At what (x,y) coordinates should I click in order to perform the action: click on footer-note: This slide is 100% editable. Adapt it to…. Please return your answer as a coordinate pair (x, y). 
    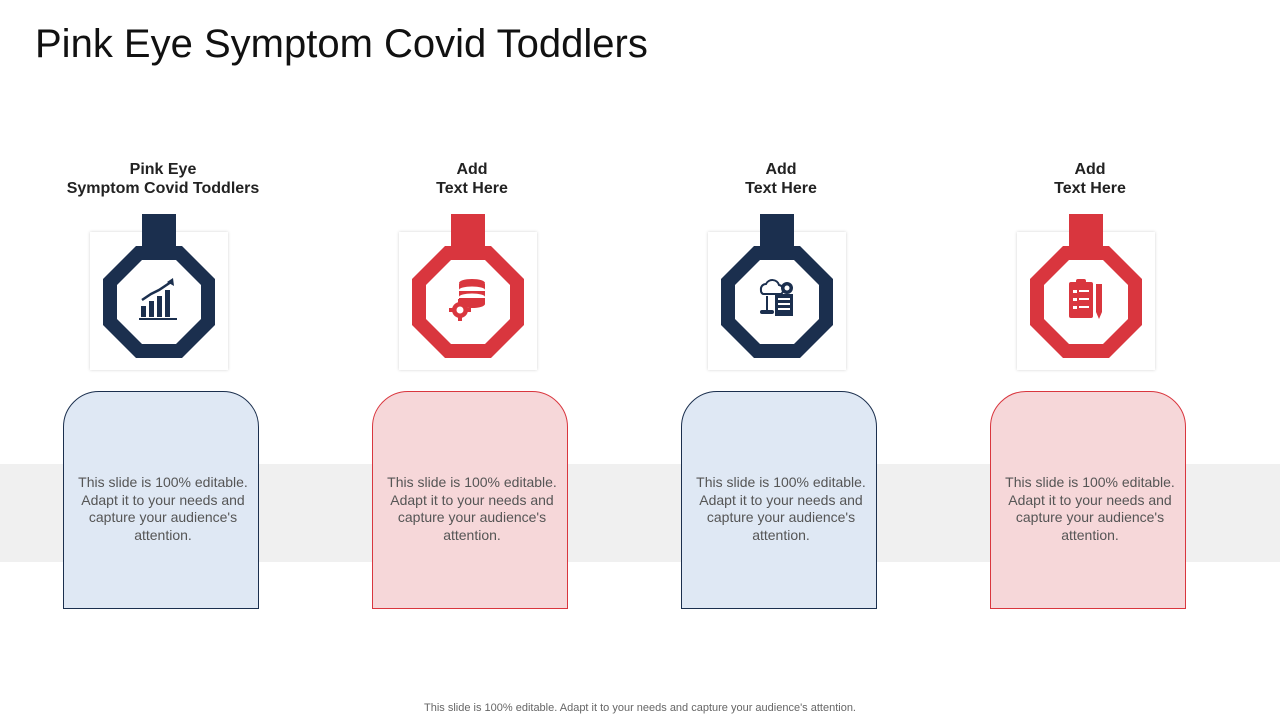
    Looking at the image, I should click on (640, 708).